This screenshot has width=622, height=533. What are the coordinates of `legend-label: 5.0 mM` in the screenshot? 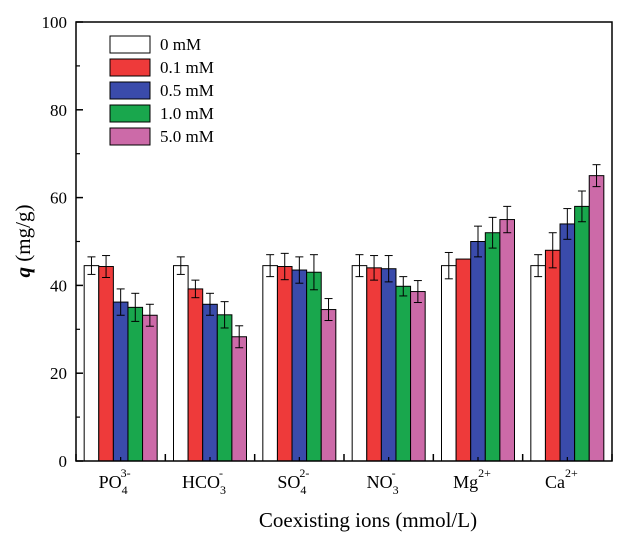 It's located at (187, 136).